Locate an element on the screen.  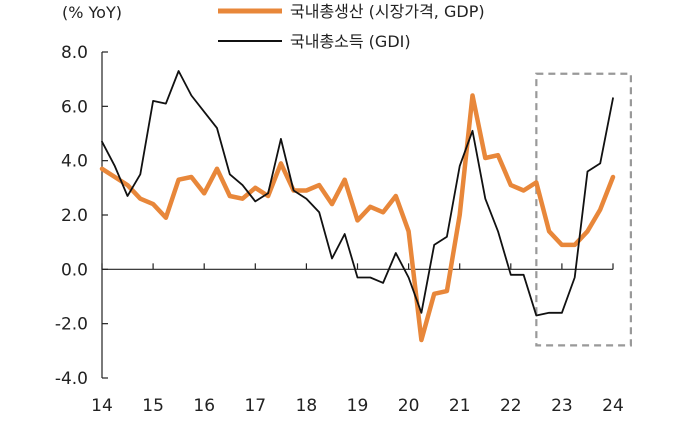
x-tick-label: 21 is located at coordinates (460, 406).